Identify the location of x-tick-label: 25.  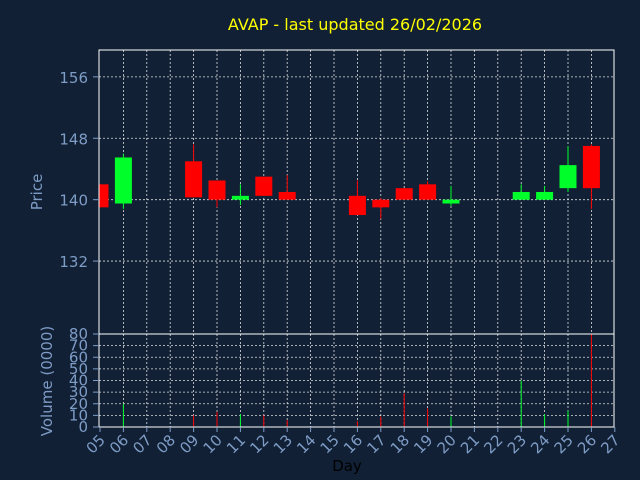
(564, 444).